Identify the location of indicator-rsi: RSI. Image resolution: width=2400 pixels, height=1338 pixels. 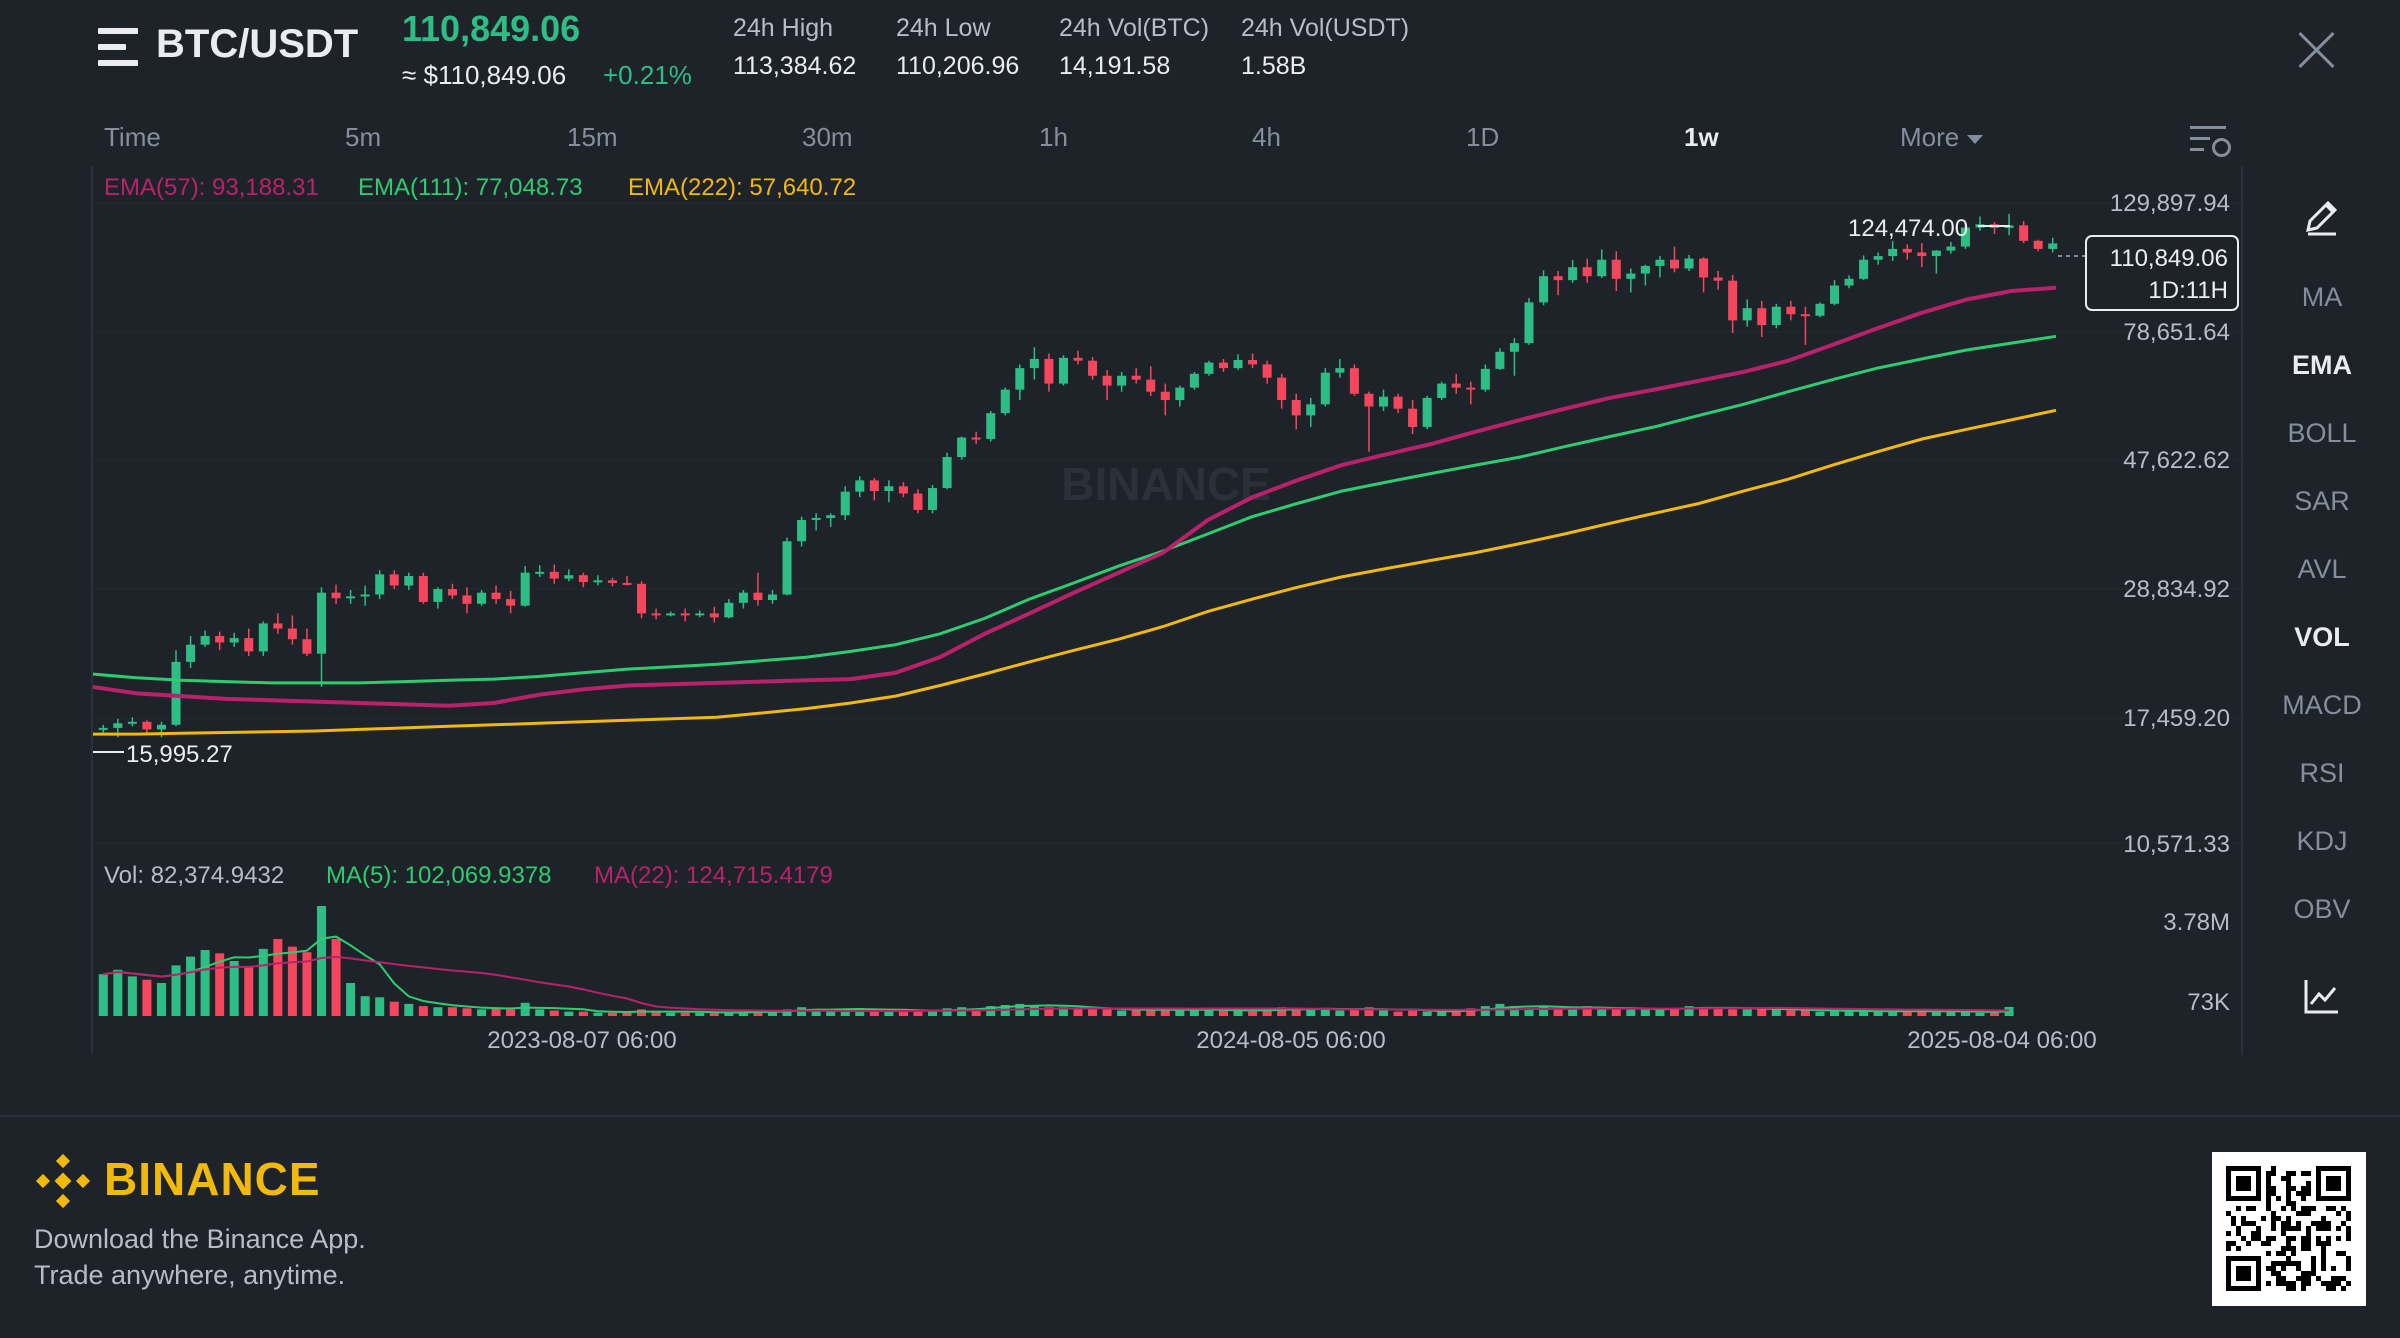
(2322, 773).